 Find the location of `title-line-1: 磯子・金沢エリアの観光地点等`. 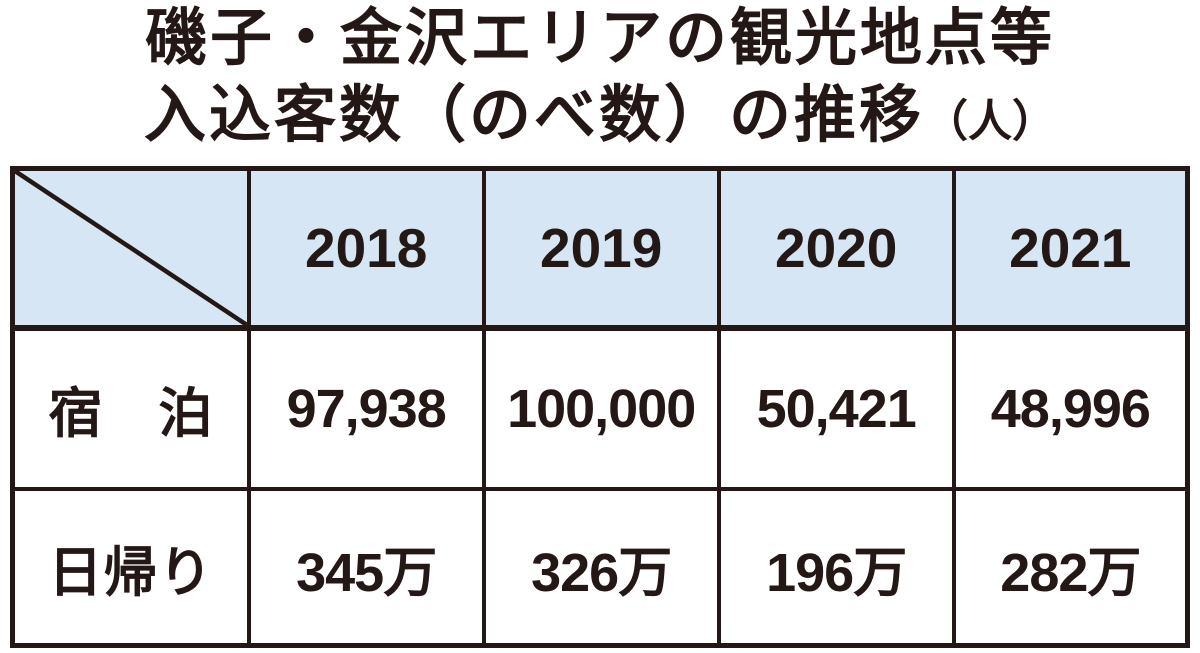

title-line-1: 磯子・金沢エリアの観光地点等 is located at coordinates (599, 38).